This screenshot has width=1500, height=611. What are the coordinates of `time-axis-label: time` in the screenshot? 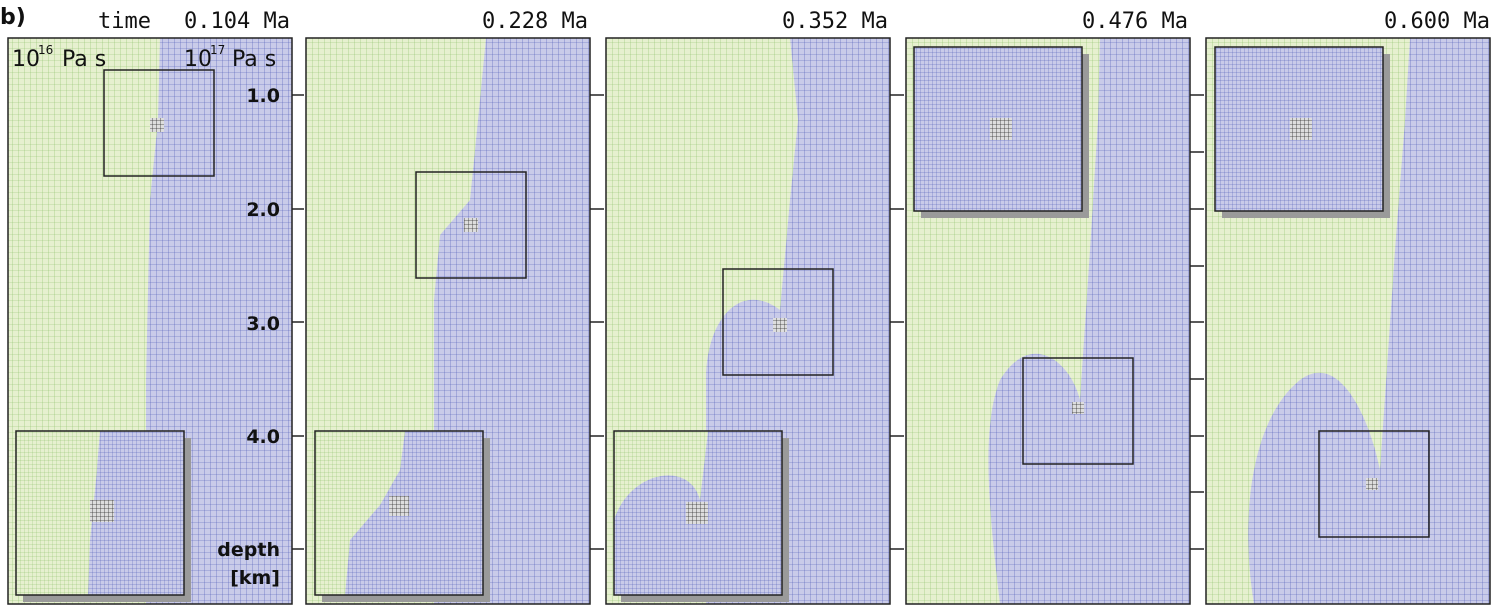 It's located at (124, 21).